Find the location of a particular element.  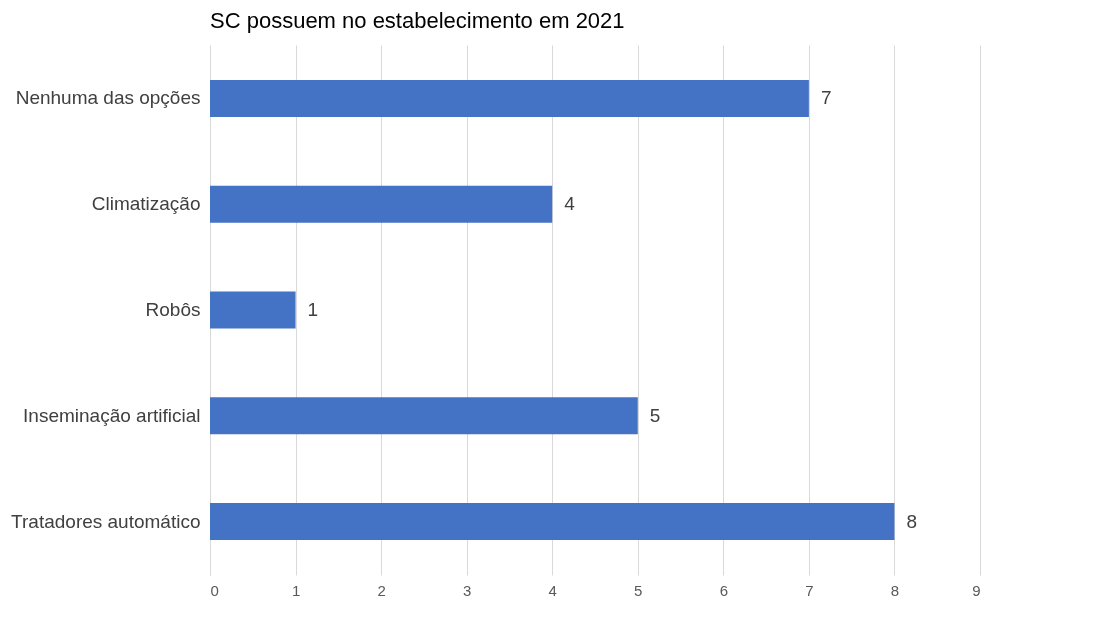

x-tick-label: 4 is located at coordinates (552, 590).